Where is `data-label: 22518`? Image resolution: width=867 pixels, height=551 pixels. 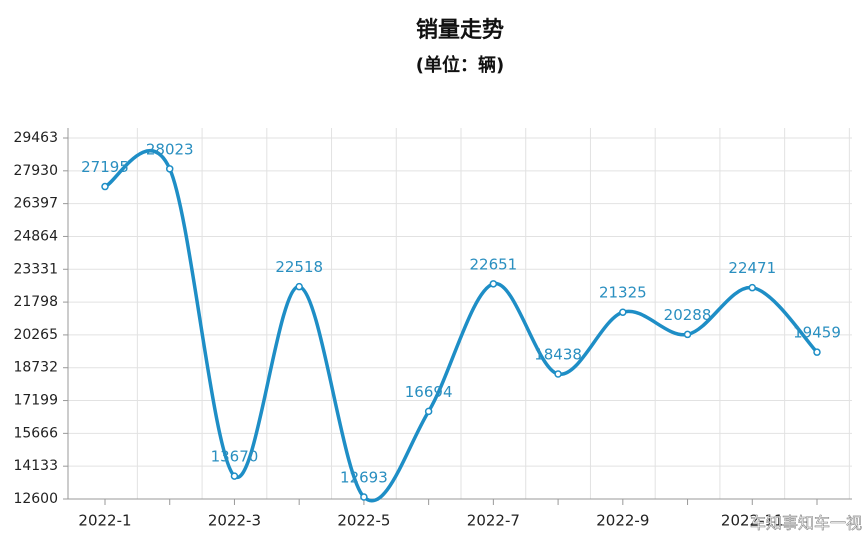
data-label: 22518 is located at coordinates (299, 267).